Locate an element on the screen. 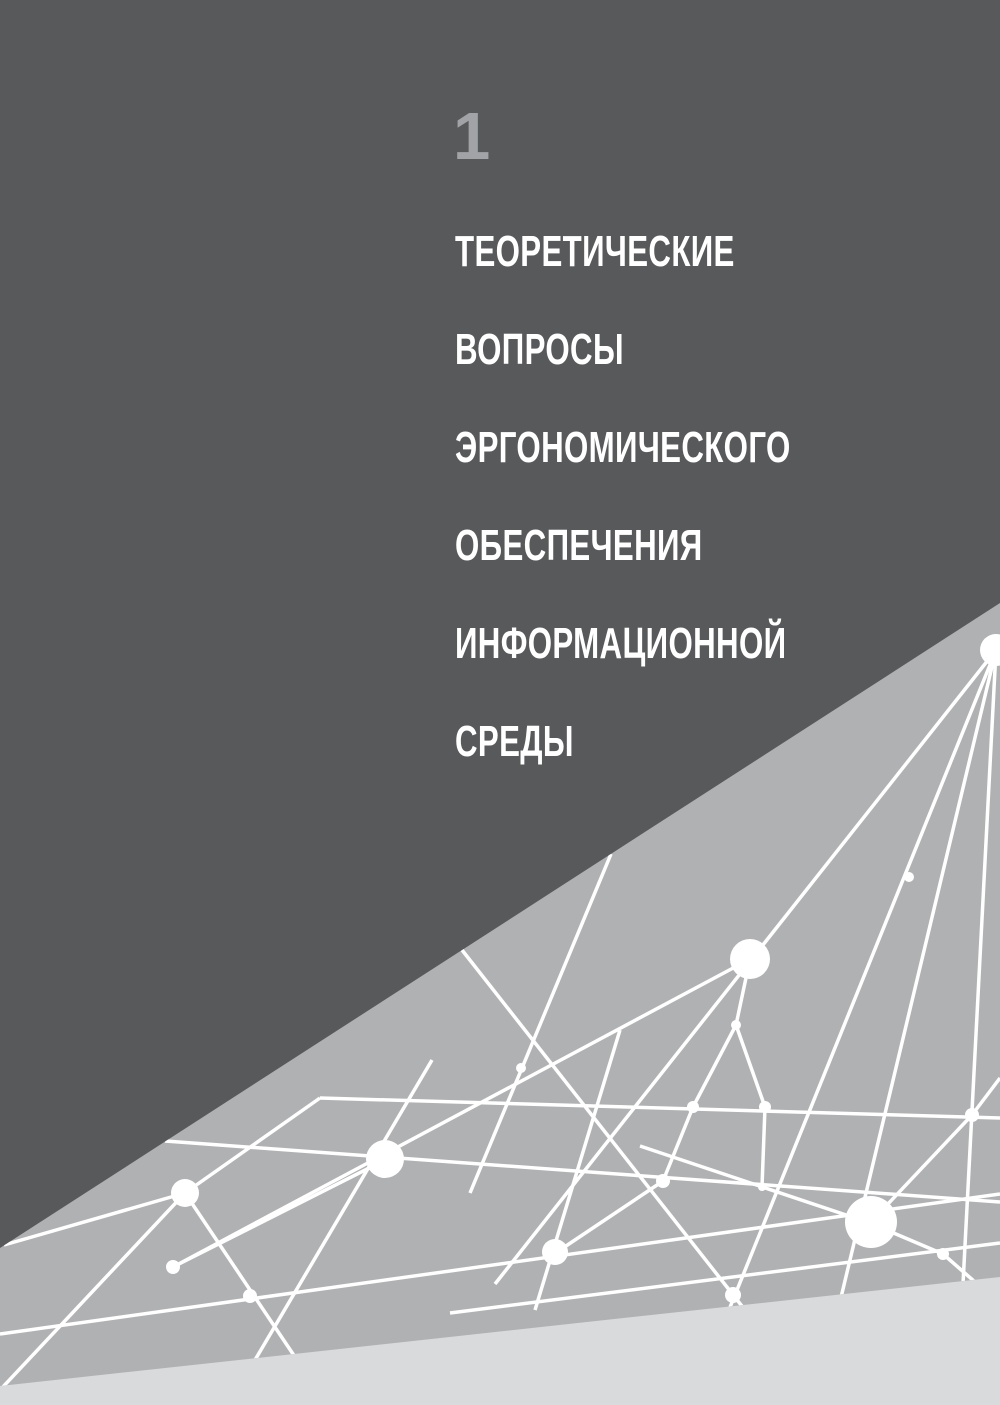 The width and height of the screenshot is (1000, 1405). title-line: ЭРГОНОМИЧЕСКОГО is located at coordinates (623, 447).